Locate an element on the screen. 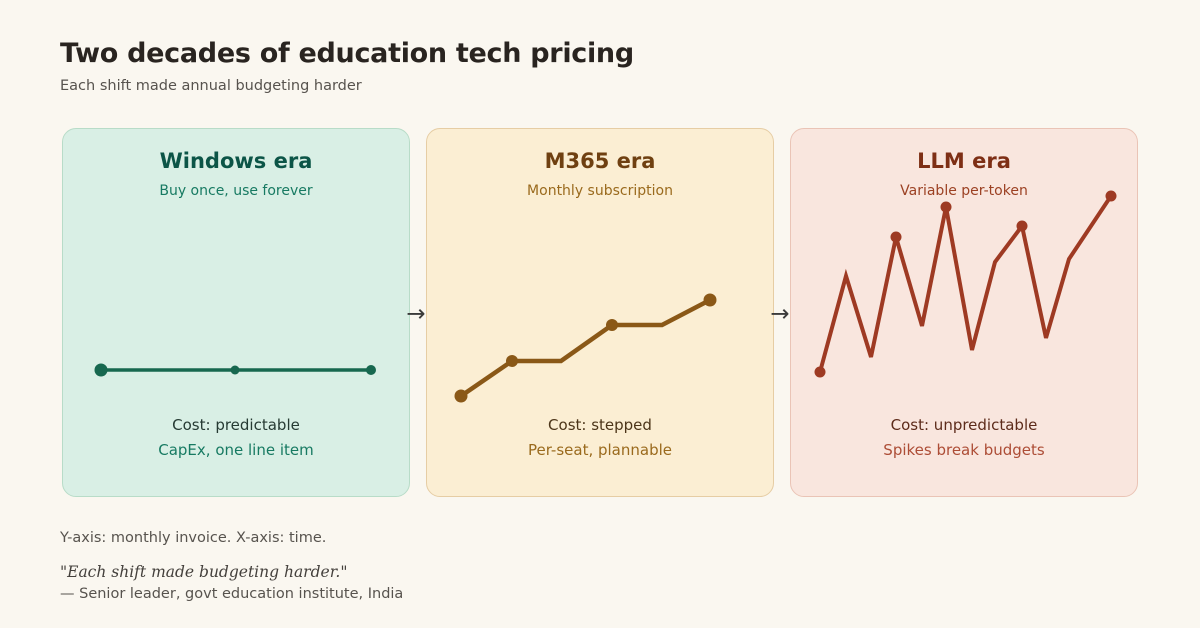 The height and width of the screenshot is (628, 1200). stepped-line-chart is located at coordinates (585, 348).